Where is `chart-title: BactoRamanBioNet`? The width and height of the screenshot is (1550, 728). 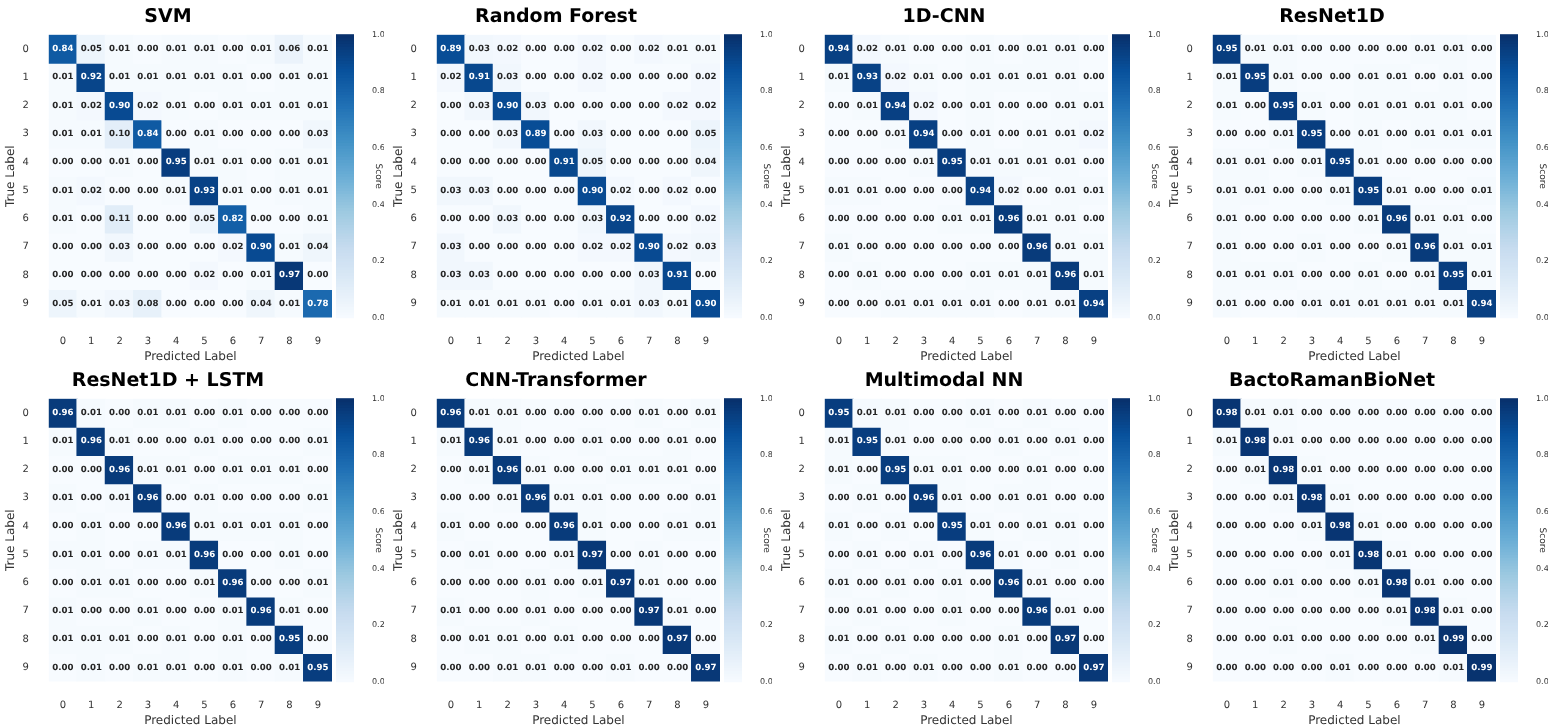
chart-title: BactoRamanBioNet is located at coordinates (1332, 381).